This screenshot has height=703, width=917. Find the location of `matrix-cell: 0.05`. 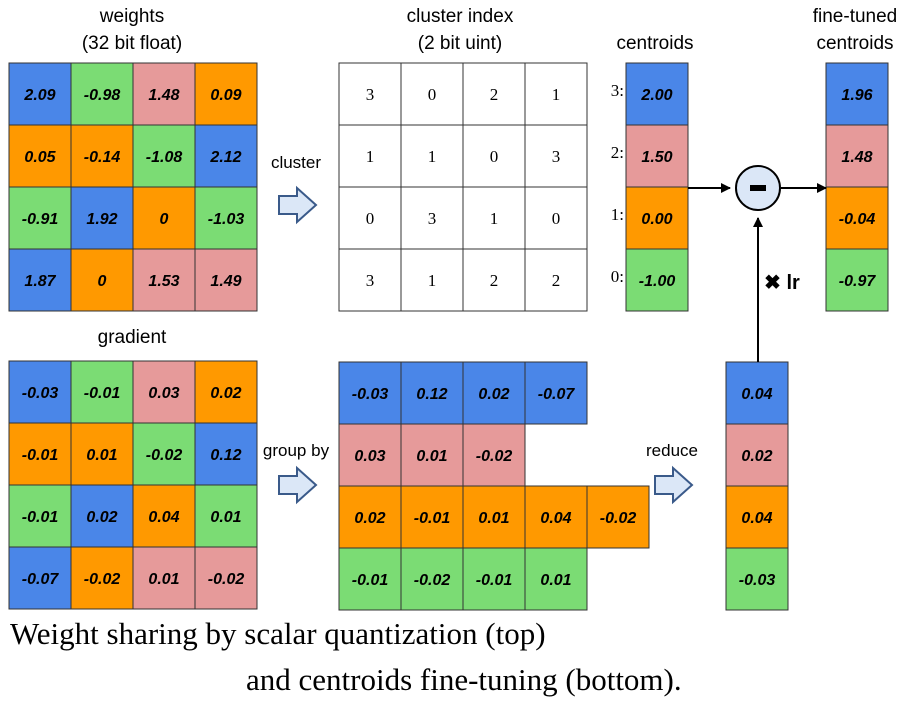

matrix-cell: 0.05 is located at coordinates (40, 156).